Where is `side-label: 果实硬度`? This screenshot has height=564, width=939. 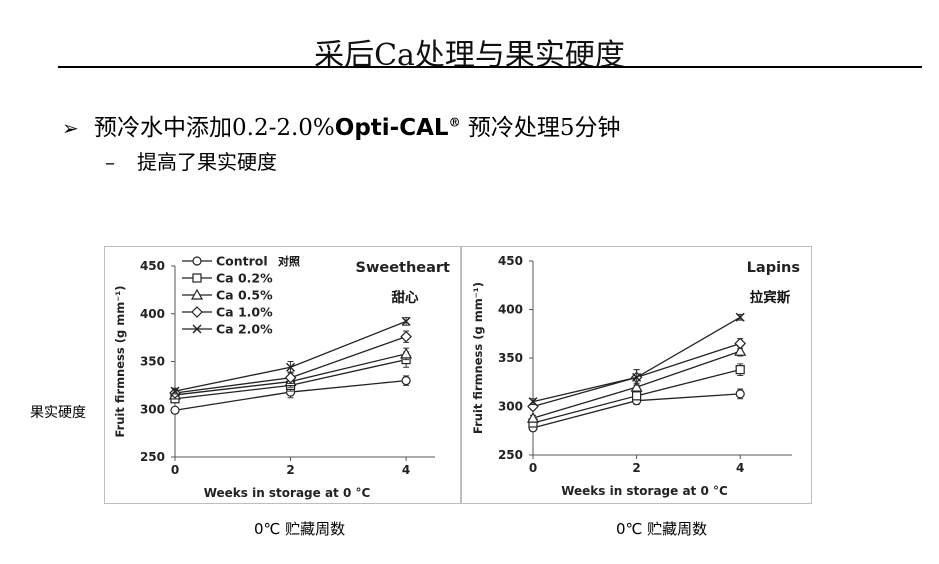 side-label: 果实硬度 is located at coordinates (58, 413).